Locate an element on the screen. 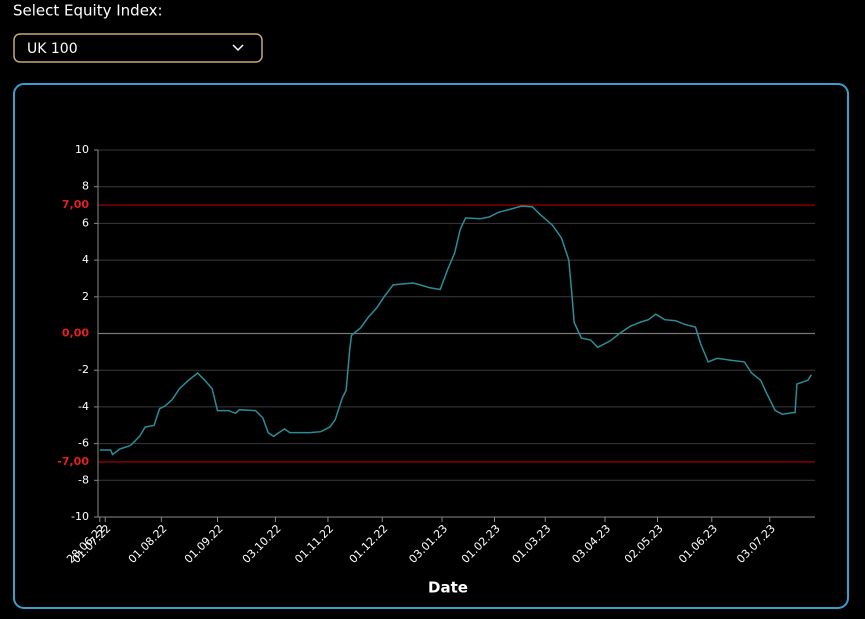 The image size is (865, 619). index-dropdown: UK 100 is located at coordinates (138, 48).